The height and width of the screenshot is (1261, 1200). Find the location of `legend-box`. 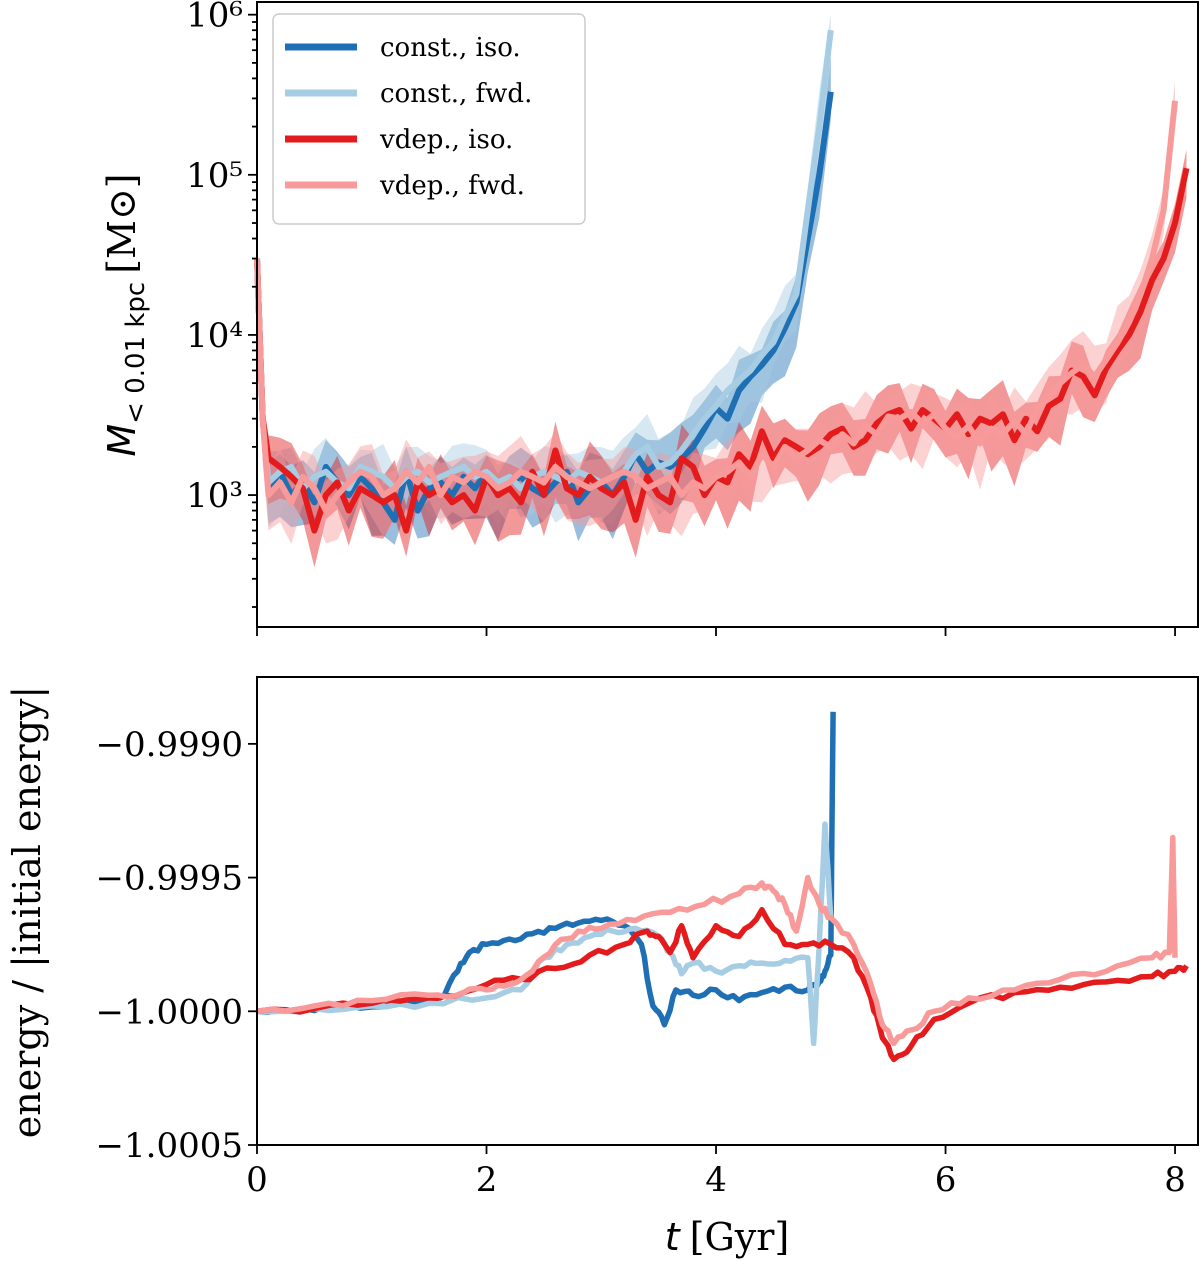

legend-box is located at coordinates (429, 119).